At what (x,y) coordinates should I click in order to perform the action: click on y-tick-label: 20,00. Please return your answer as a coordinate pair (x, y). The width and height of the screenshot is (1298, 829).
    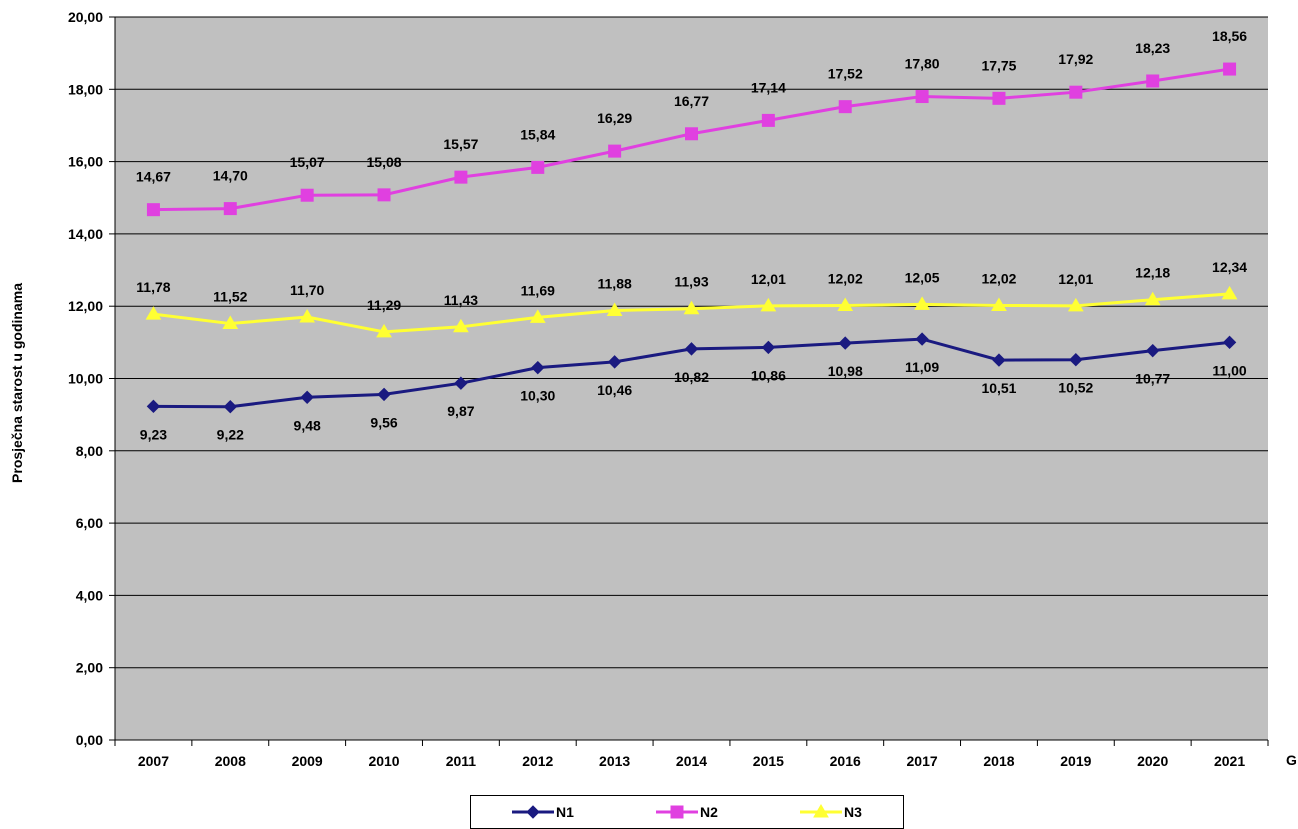
    Looking at the image, I should click on (85, 17).